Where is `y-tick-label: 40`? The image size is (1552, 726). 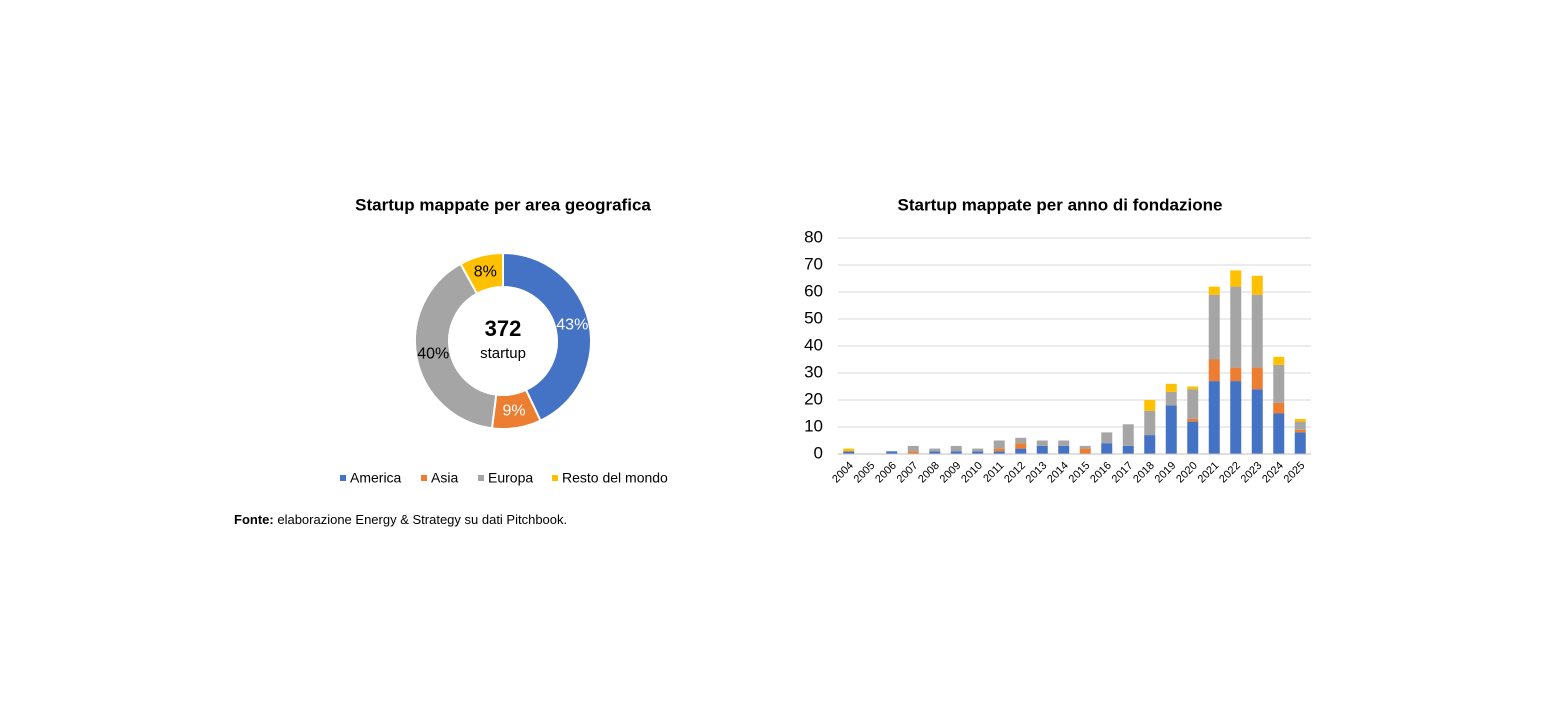 y-tick-label: 40 is located at coordinates (813, 344).